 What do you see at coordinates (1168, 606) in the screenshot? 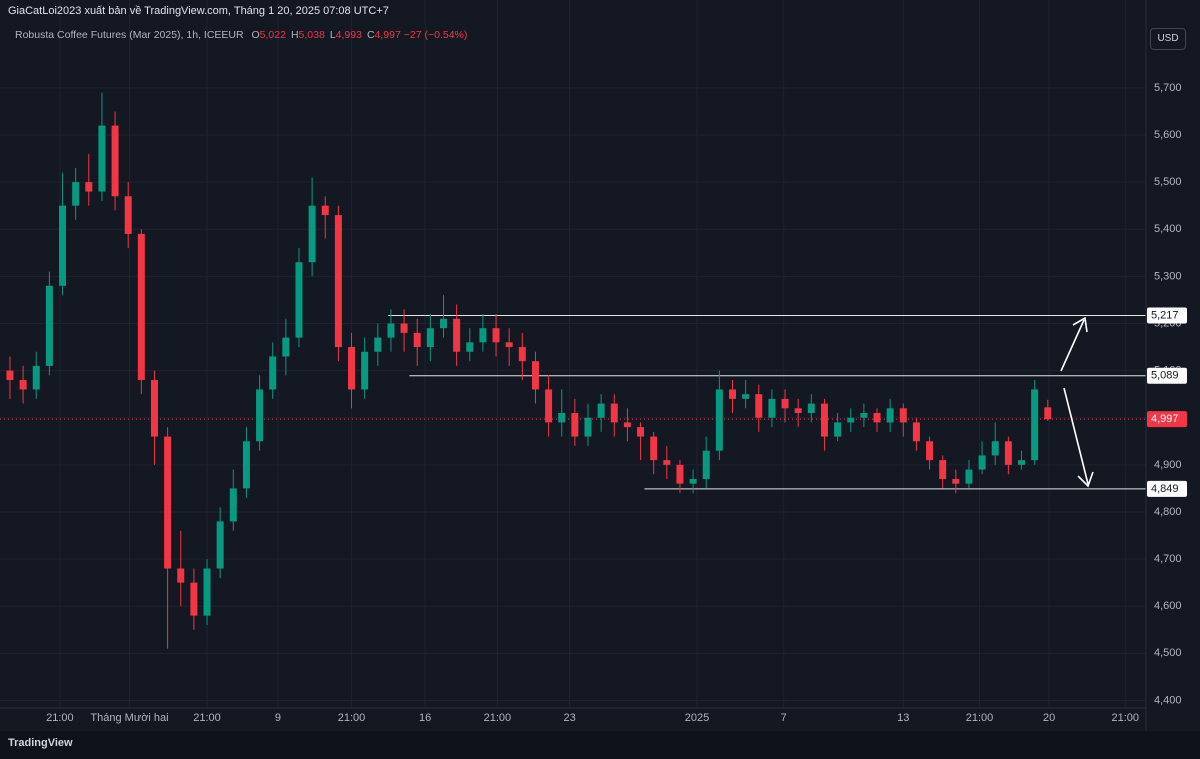
I see `y-tick-label: 4,600` at bounding box center [1168, 606].